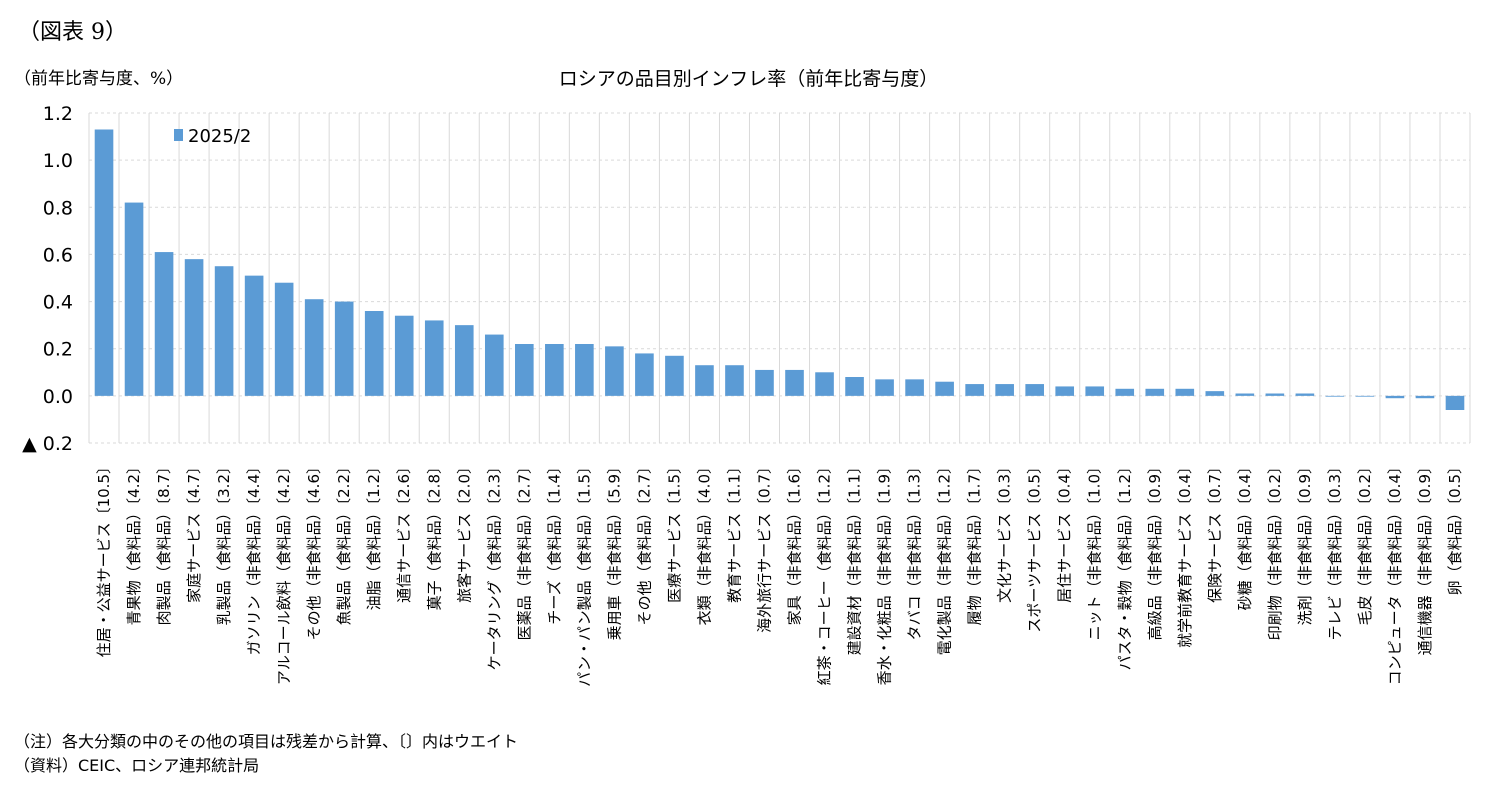 Image resolution: width=1497 pixels, height=798 pixels. Describe the element at coordinates (266, 741) in the screenshot. I see `note-line: （注）各大分類の中のその他の項目は残差から計算、〔〕内はウエイト` at that location.